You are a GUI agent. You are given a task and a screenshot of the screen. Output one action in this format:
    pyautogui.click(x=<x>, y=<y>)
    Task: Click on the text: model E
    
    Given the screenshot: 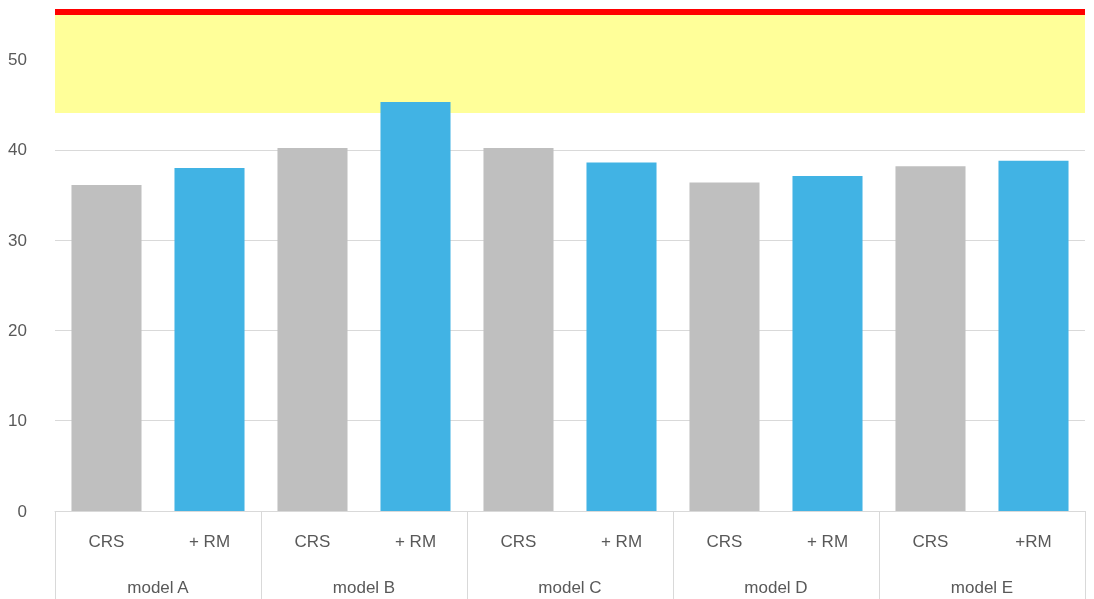 What is the action you would take?
    pyautogui.click(x=982, y=587)
    